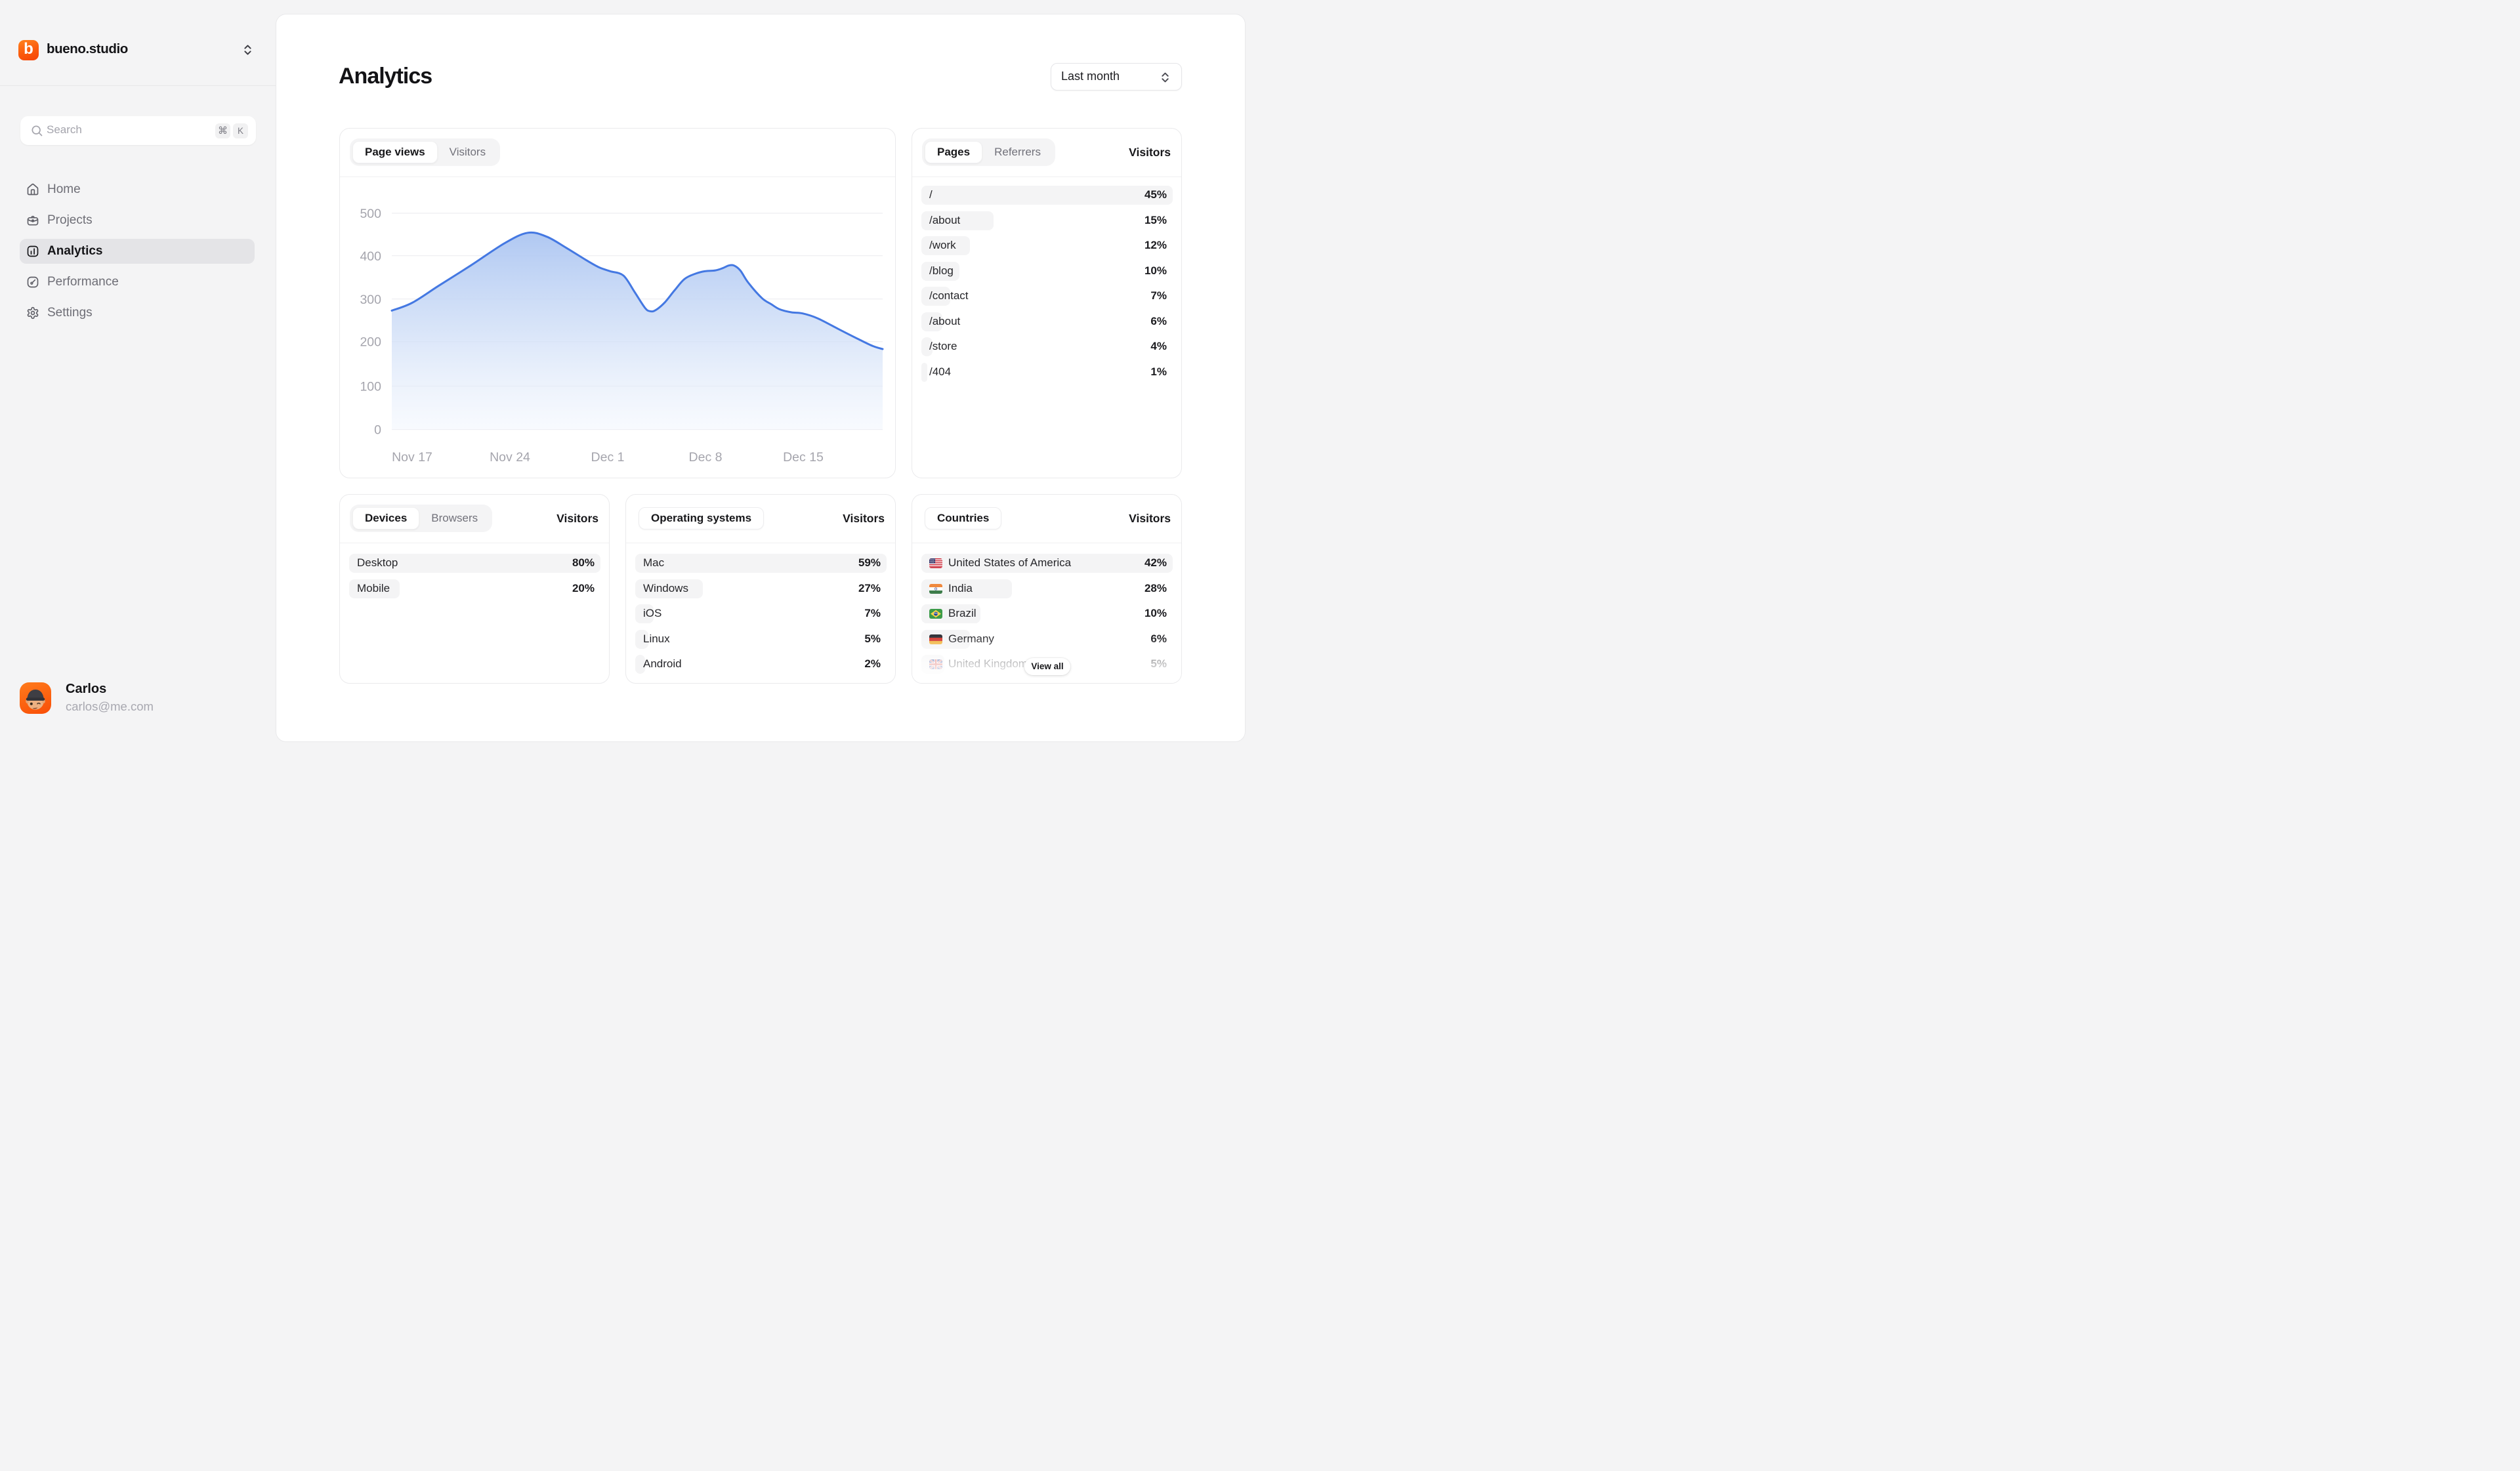 The image size is (2520, 1471). I want to click on svg-text: 100, so click(370, 387).